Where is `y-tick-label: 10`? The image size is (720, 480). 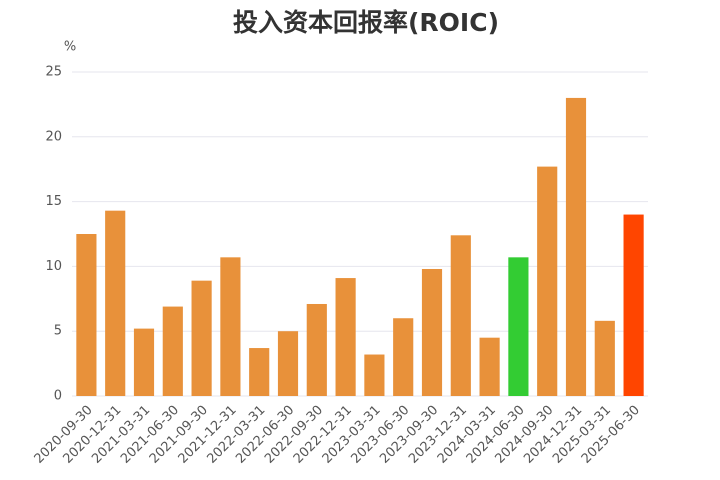
y-tick-label: 10 is located at coordinates (53, 266).